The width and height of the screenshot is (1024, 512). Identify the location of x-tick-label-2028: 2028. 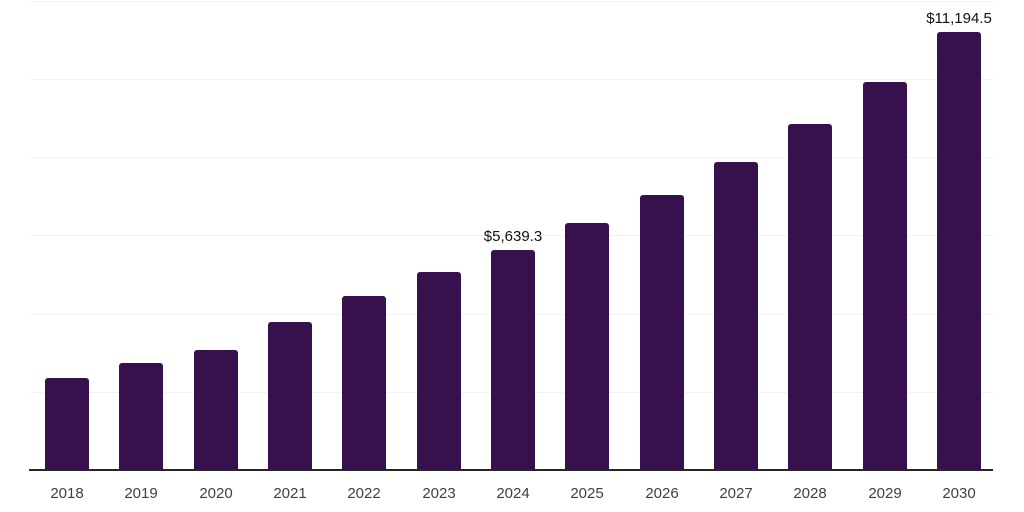
(810, 493).